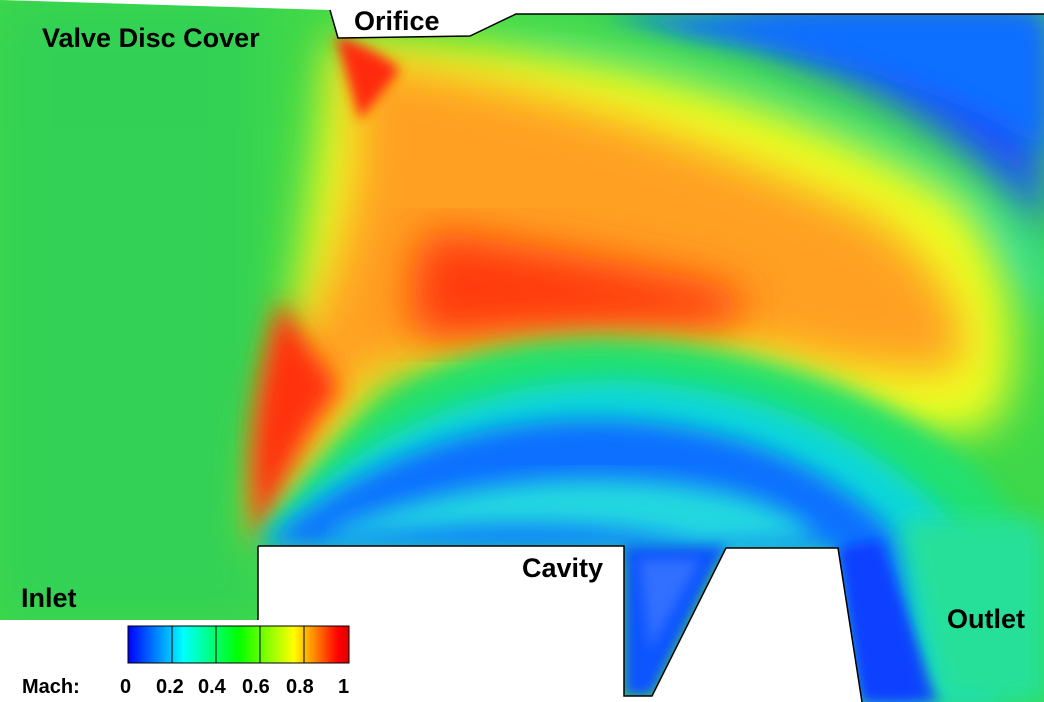 Image resolution: width=1044 pixels, height=702 pixels. I want to click on colorbar-tick-4: 0.8, so click(300, 687).